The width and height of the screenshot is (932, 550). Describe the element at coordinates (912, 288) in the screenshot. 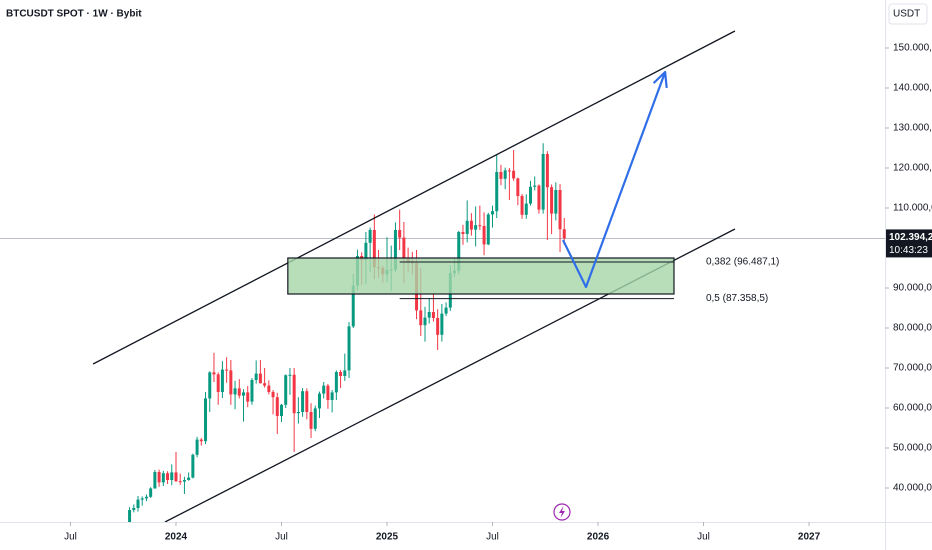

I see `y-tick-label: 90.000,0` at that location.